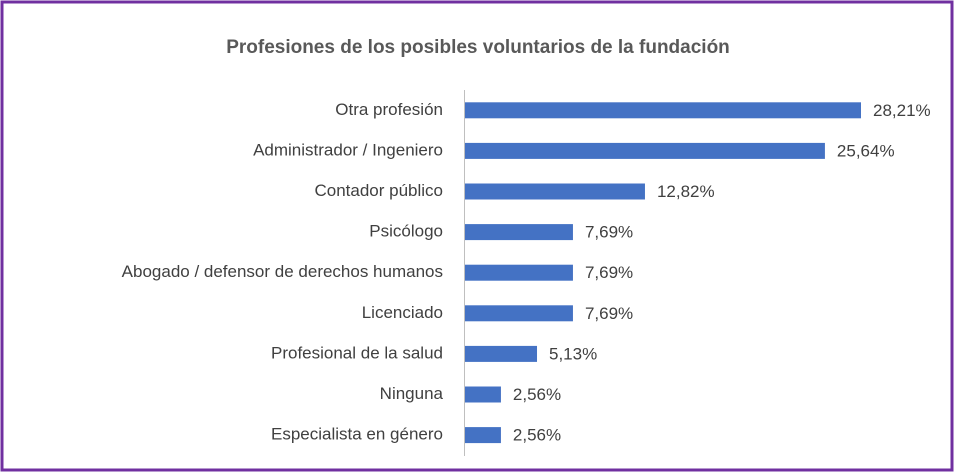 This screenshot has height=472, width=956. What do you see at coordinates (406, 231) in the screenshot?
I see `category-label: Psicólogo` at bounding box center [406, 231].